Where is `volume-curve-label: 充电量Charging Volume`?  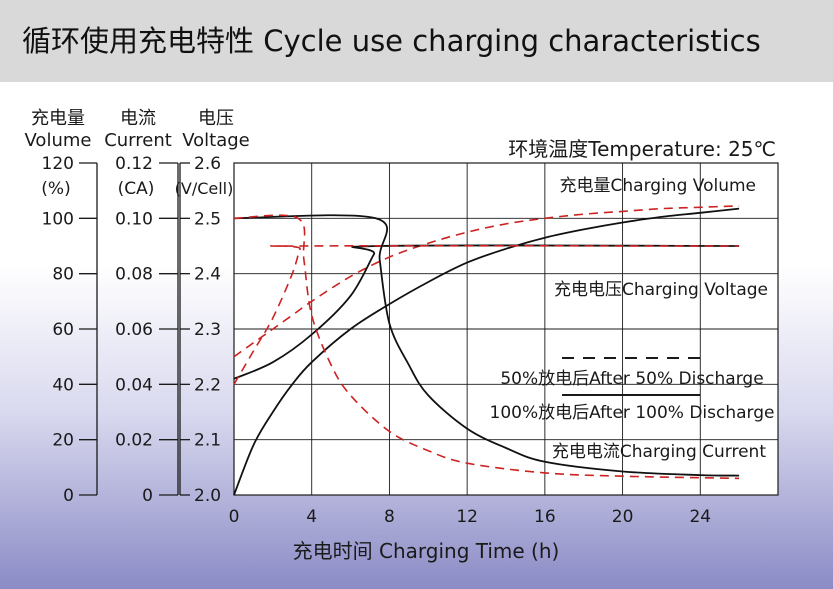
volume-curve-label: 充电量Charging Volume is located at coordinates (658, 186).